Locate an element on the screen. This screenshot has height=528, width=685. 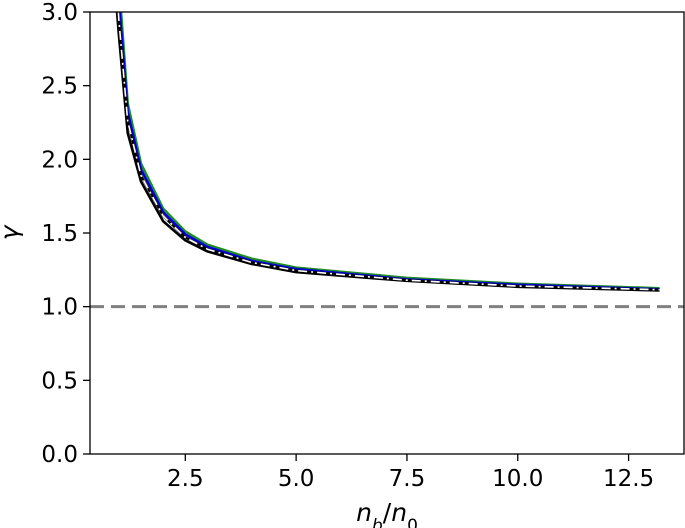
x-tick-label: 10.0 is located at coordinates (517, 479).